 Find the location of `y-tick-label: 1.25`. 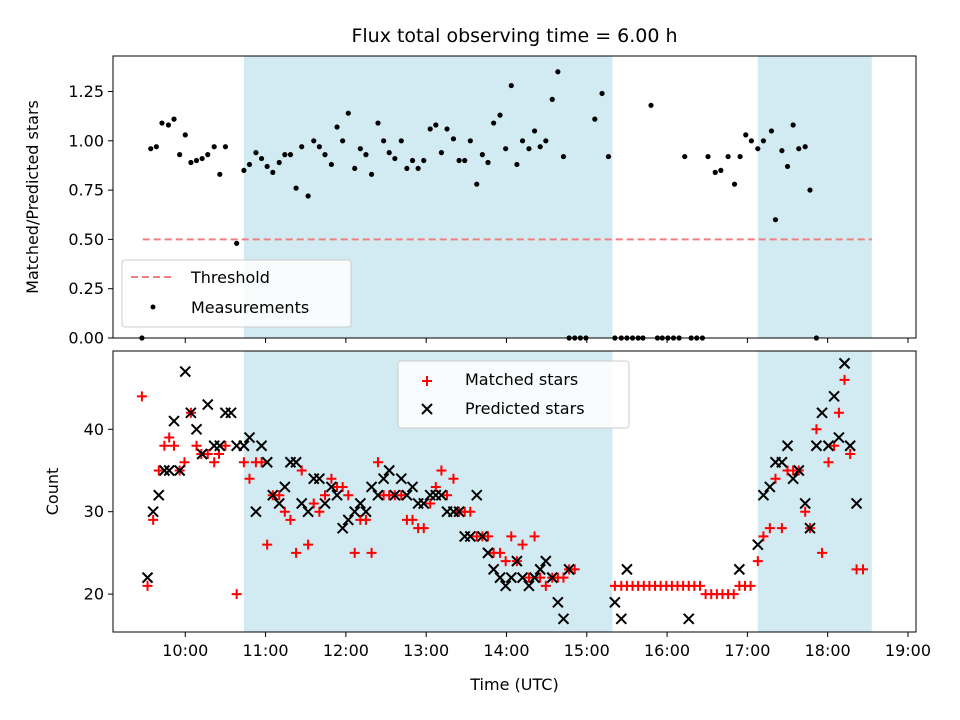

y-tick-label: 1.25 is located at coordinates (86, 91).